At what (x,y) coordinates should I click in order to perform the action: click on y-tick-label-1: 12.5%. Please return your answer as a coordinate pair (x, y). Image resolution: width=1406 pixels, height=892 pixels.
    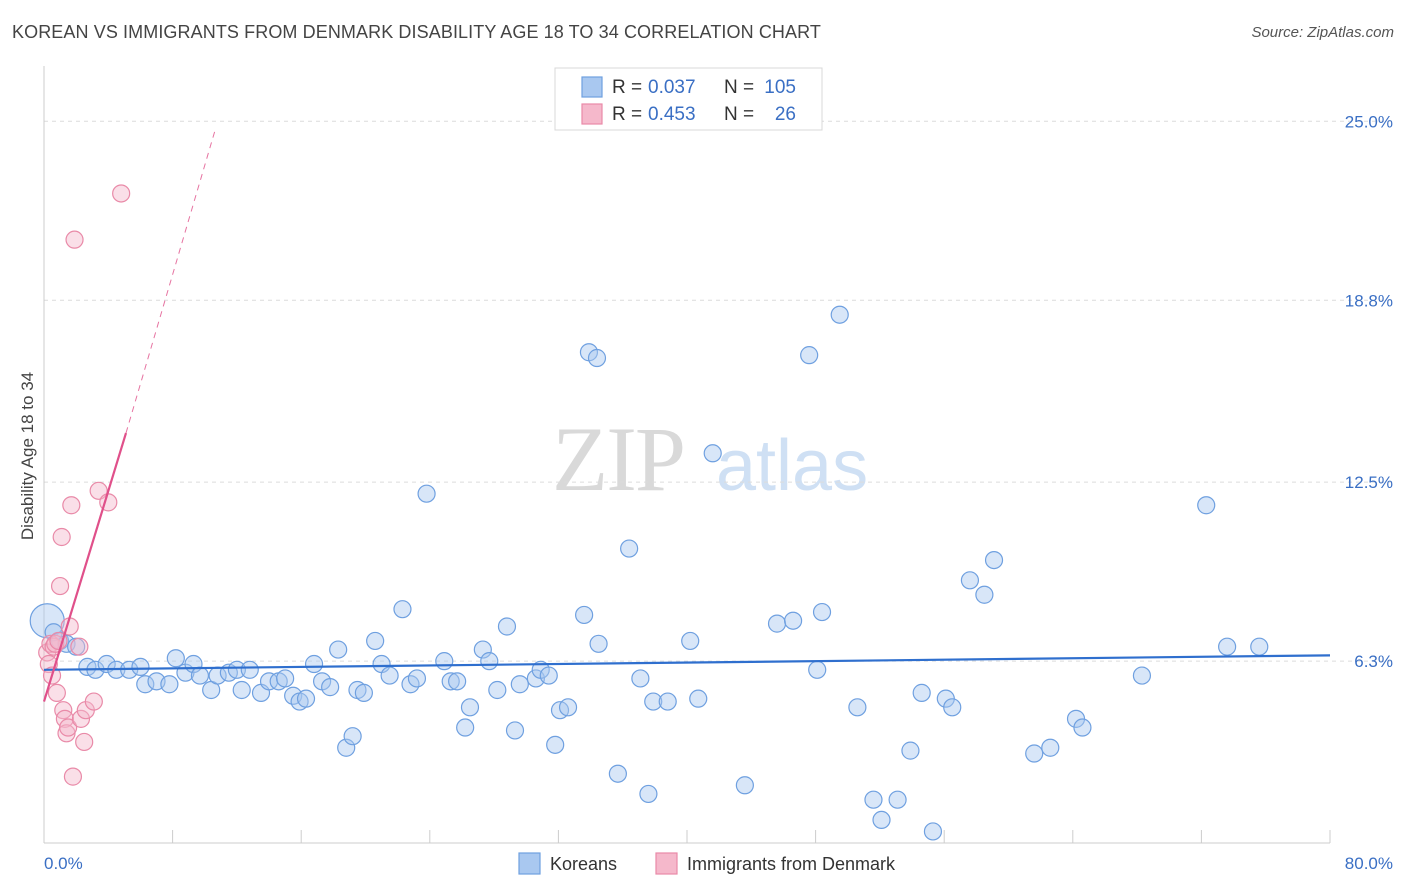
    Looking at the image, I should click on (1369, 482).